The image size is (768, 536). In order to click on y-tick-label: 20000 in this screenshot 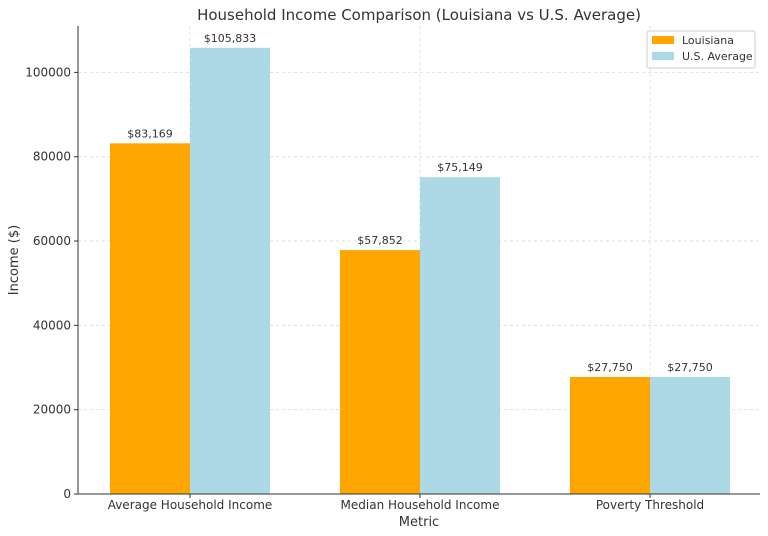, I will do `click(52, 410)`.